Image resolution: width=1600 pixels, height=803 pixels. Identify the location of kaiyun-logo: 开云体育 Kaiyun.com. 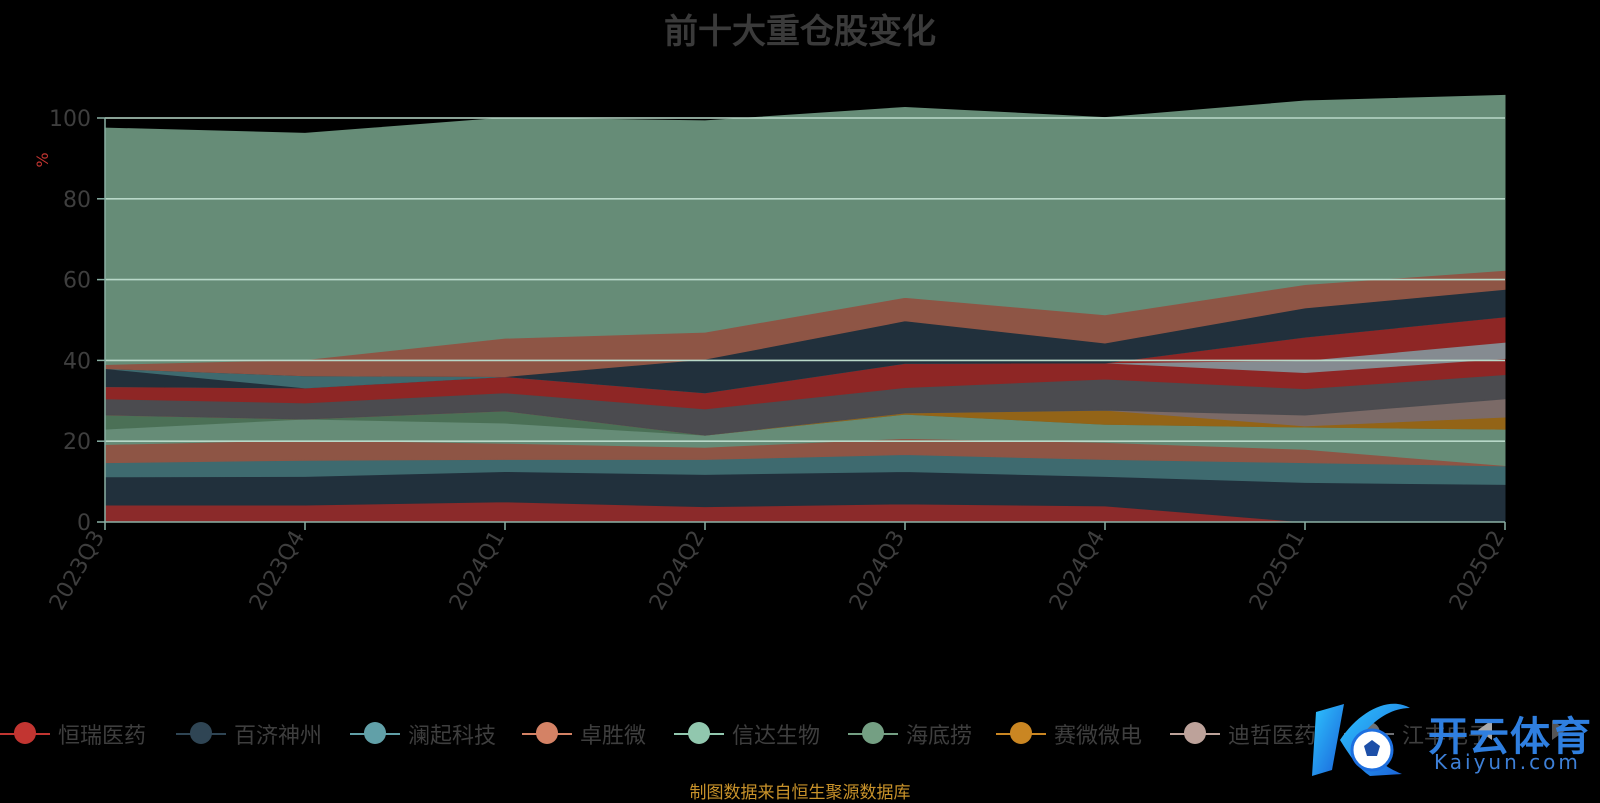
(1455, 740).